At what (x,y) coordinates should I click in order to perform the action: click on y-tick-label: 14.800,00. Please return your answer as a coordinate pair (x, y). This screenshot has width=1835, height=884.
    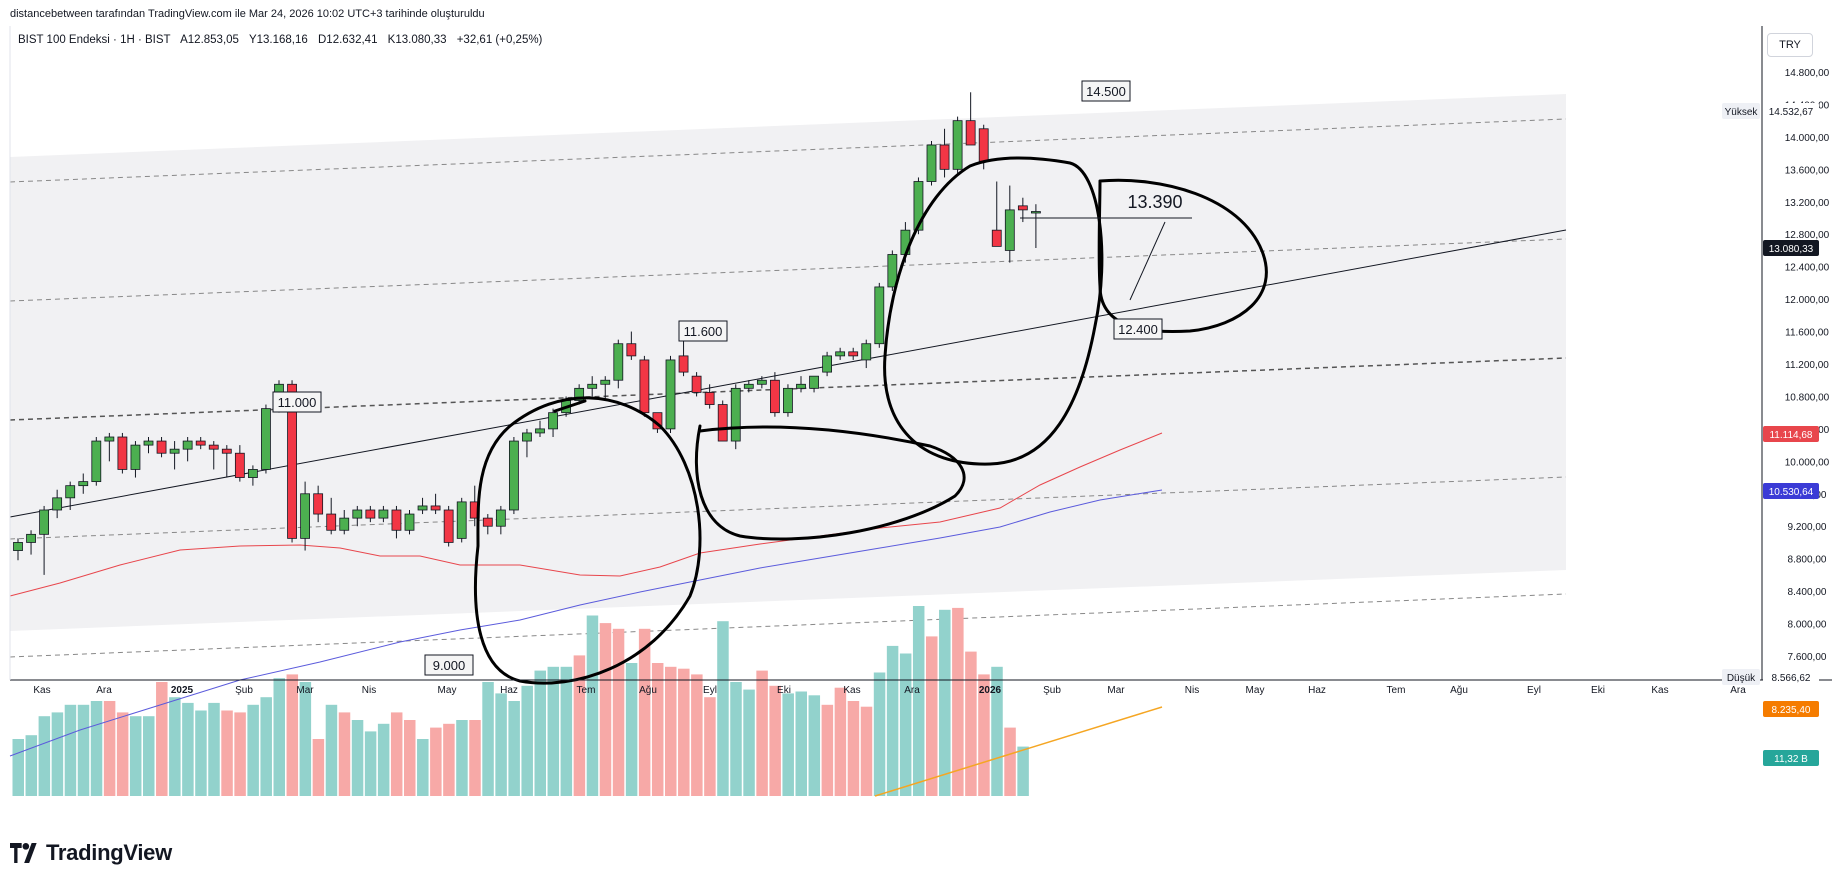
    Looking at the image, I should click on (1807, 73).